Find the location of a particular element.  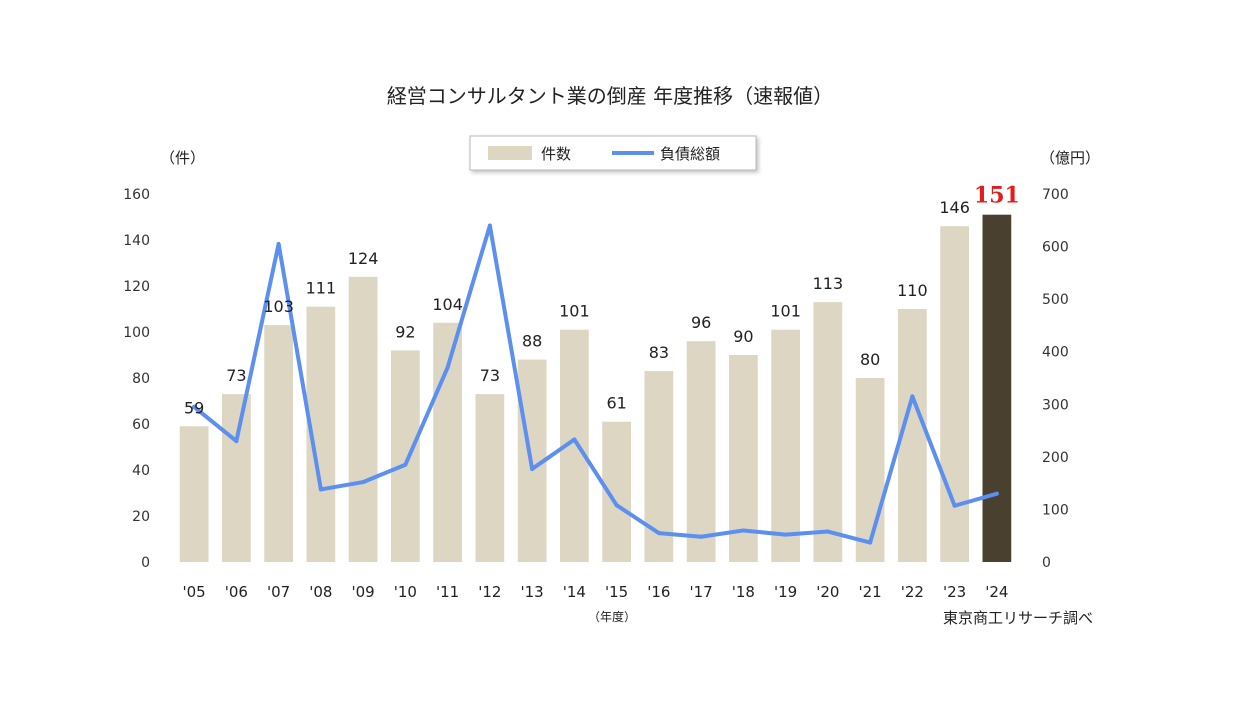

bar-data-label: 104 is located at coordinates (447, 304).